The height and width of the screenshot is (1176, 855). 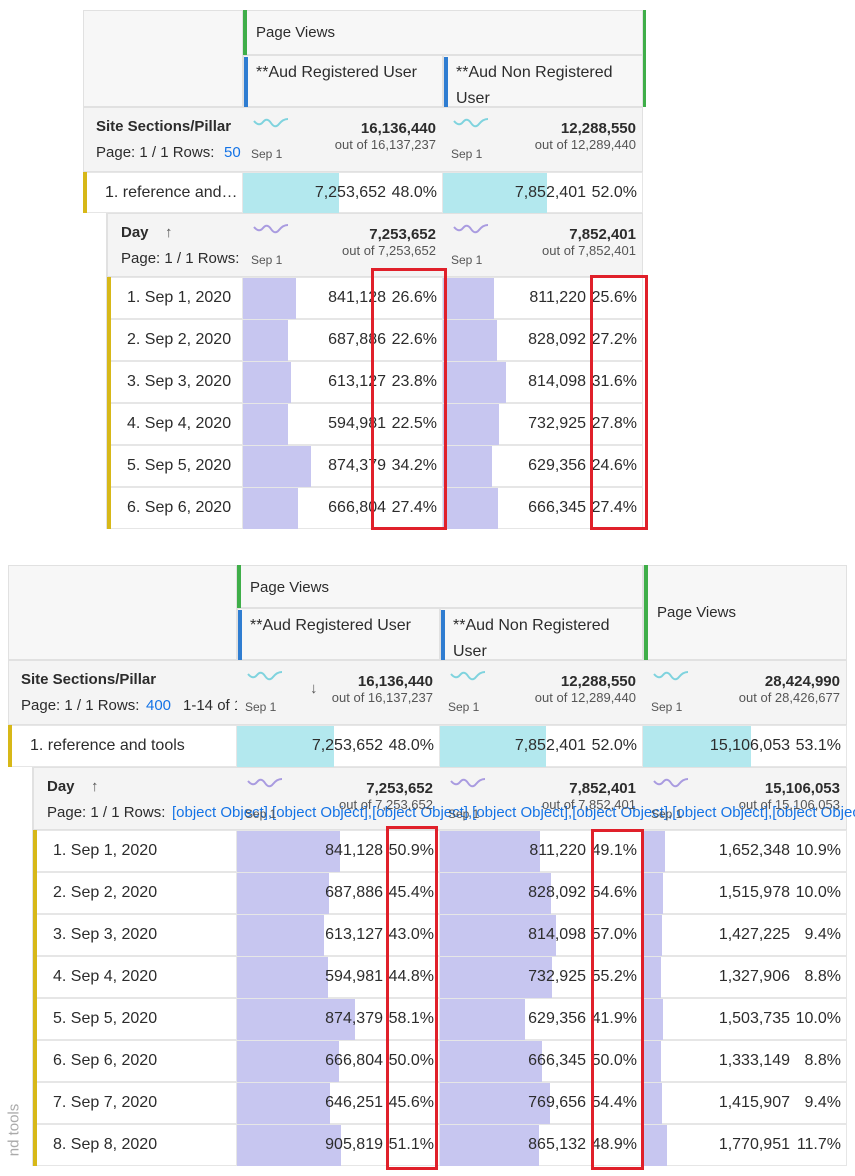 I want to click on cell-percent: 52.0%, so click(x=614, y=745).